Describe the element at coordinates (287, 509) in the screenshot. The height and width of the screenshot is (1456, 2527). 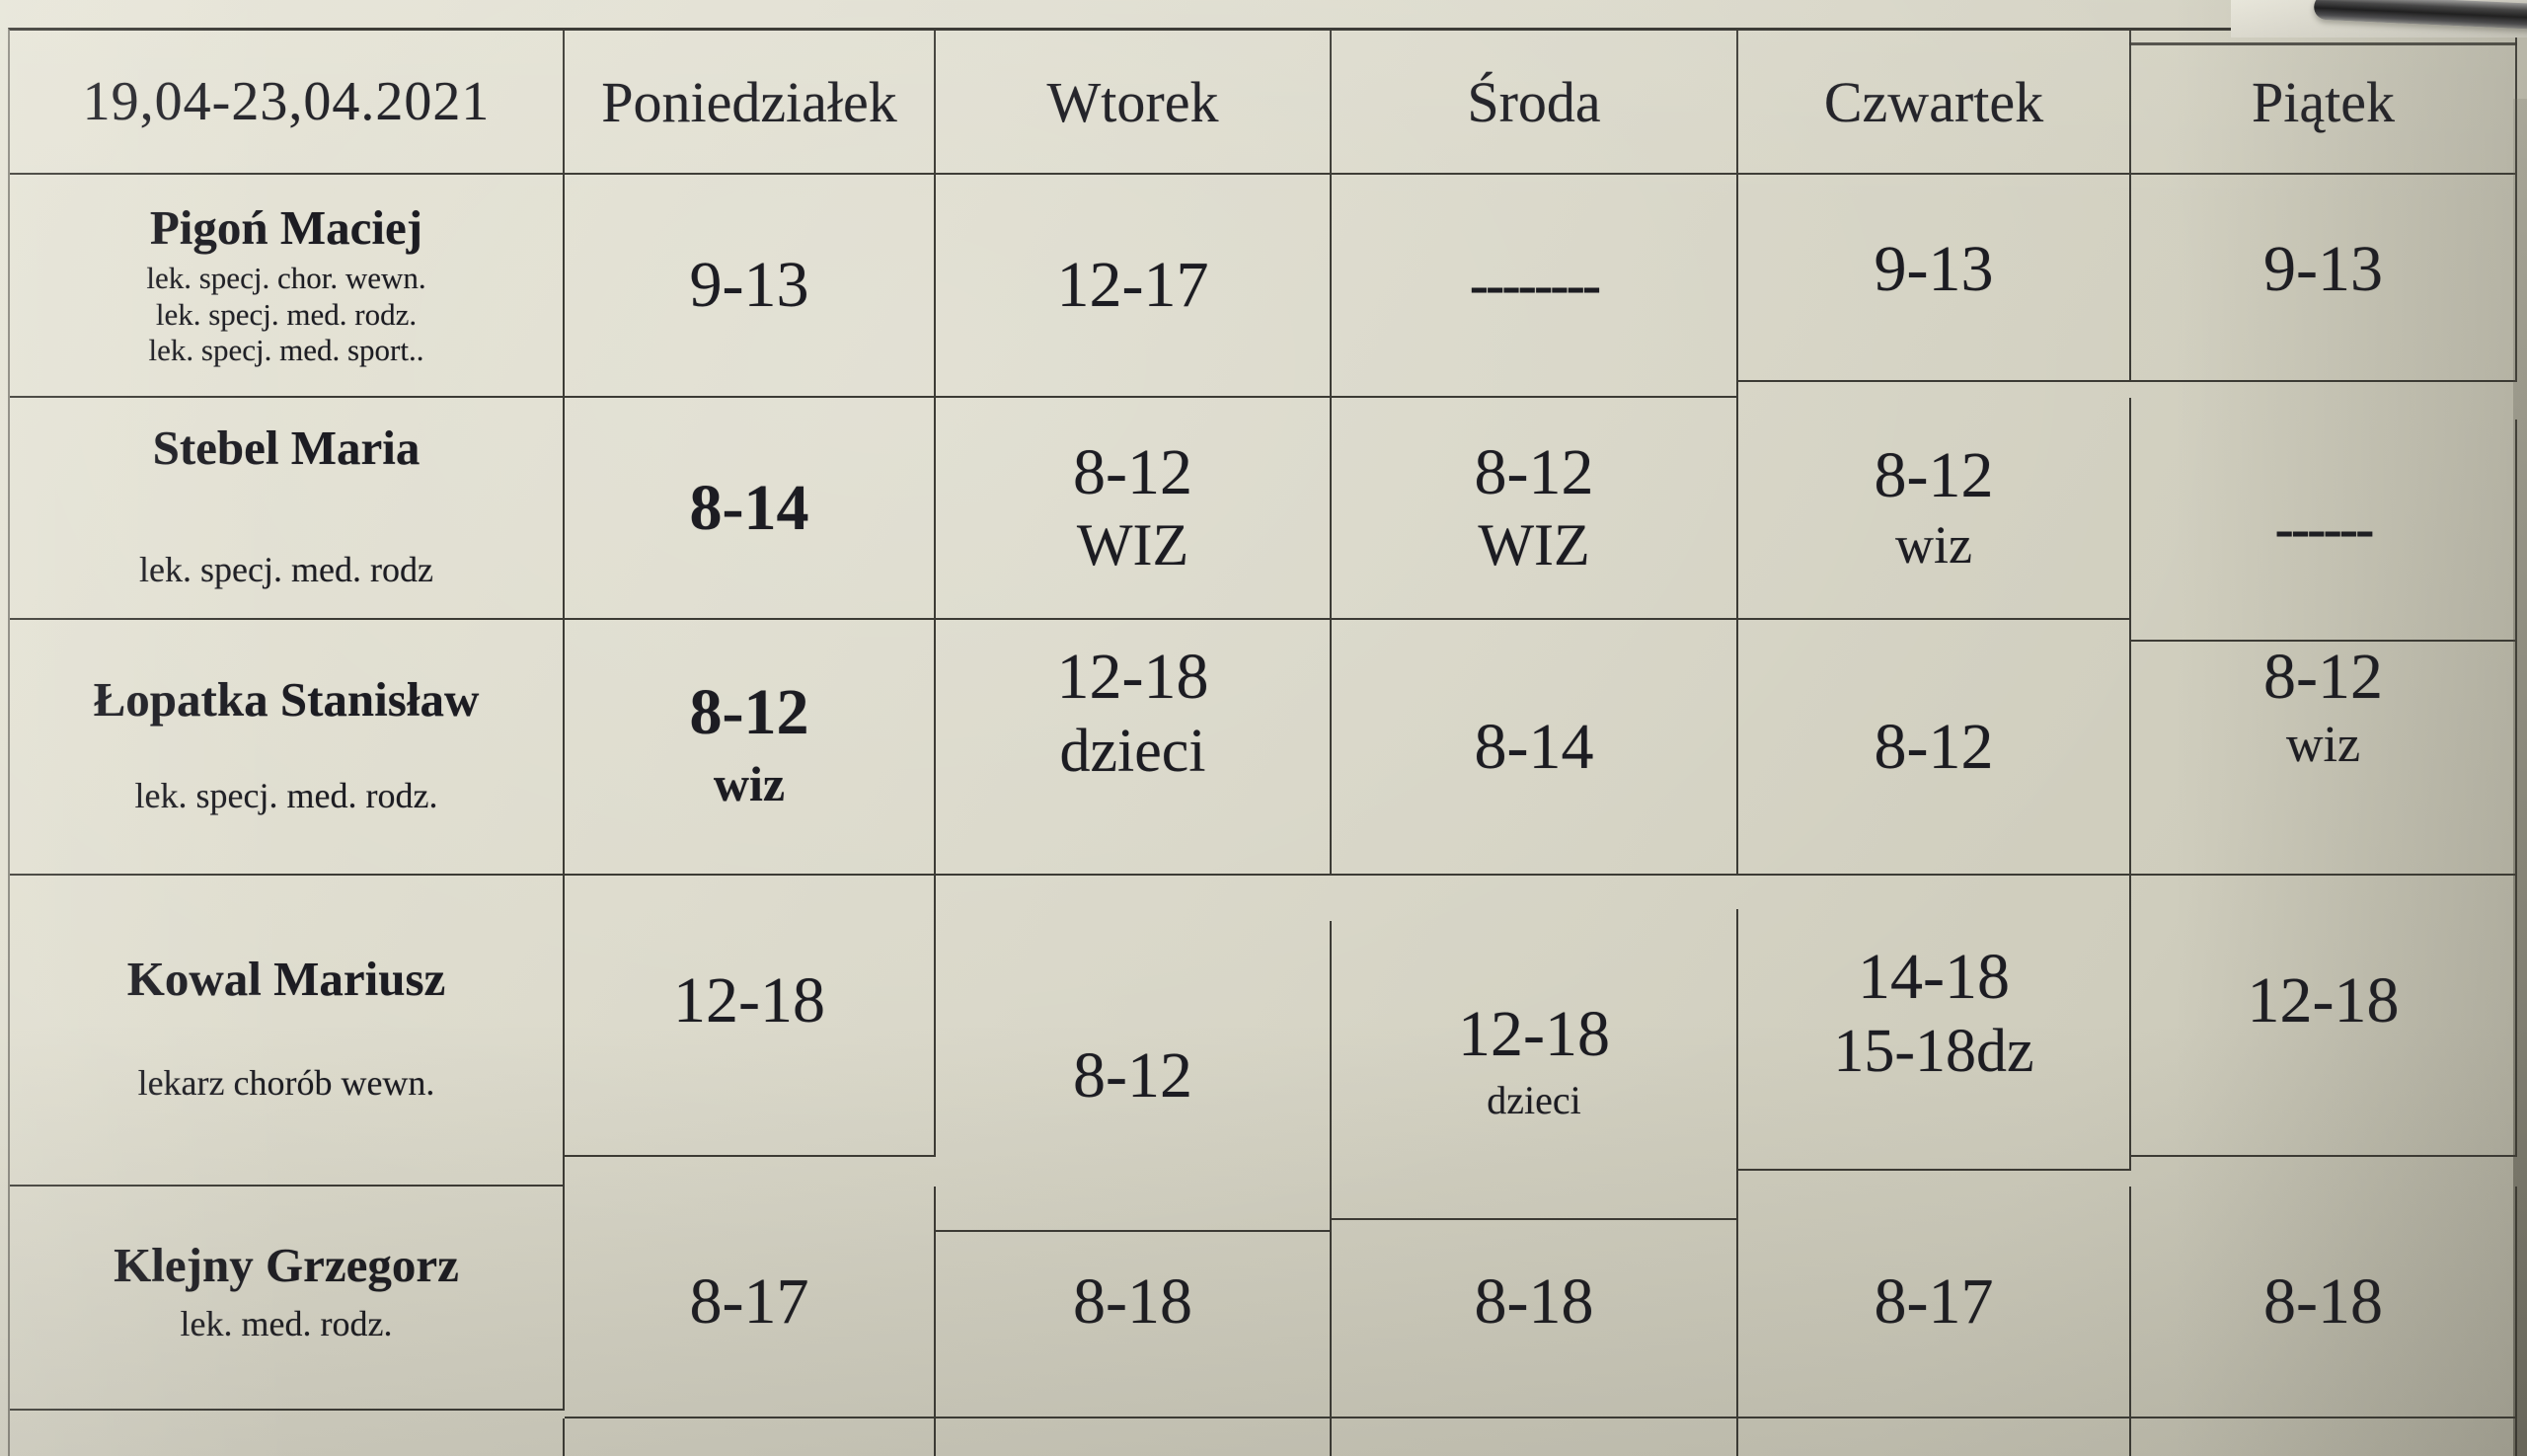
I see `doctor-cell: Stebel Maria lek. specj. med. rodz` at that location.